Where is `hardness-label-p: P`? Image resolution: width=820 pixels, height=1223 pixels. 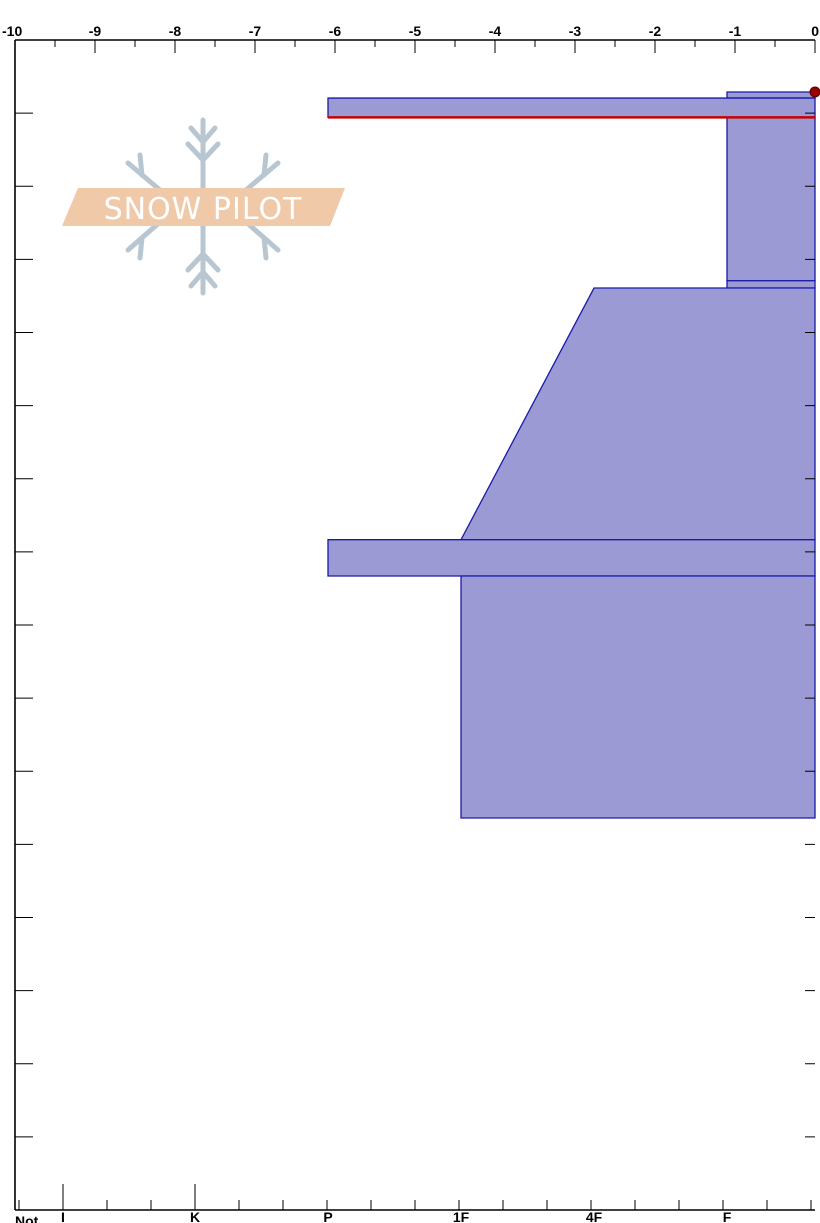 hardness-label-p: P is located at coordinates (327, 1216).